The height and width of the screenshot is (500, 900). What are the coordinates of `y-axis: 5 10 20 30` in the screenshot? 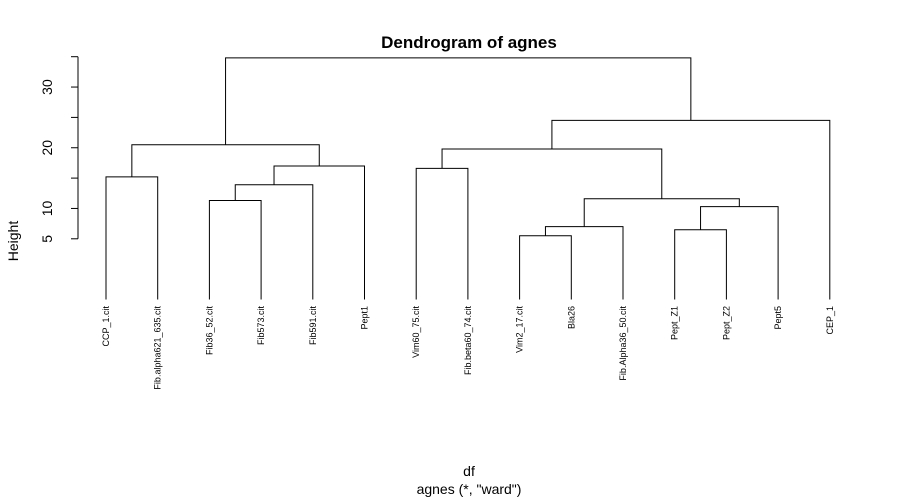 It's located at (59, 149).